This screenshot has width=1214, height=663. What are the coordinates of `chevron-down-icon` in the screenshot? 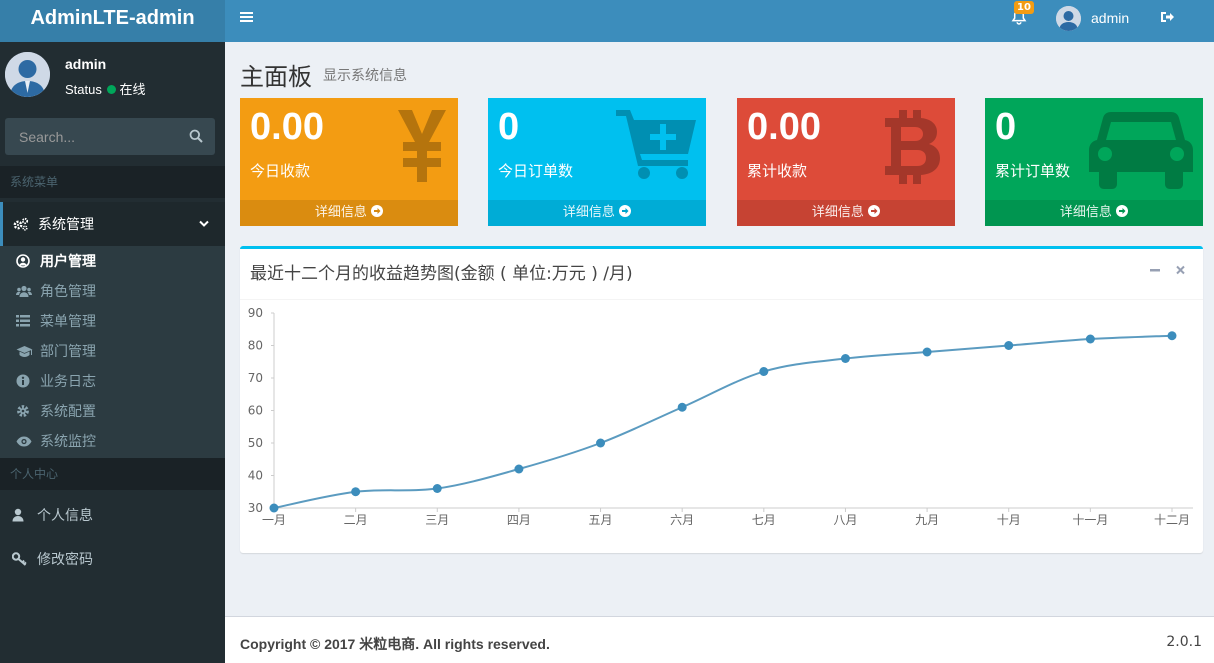 It's located at (204, 224).